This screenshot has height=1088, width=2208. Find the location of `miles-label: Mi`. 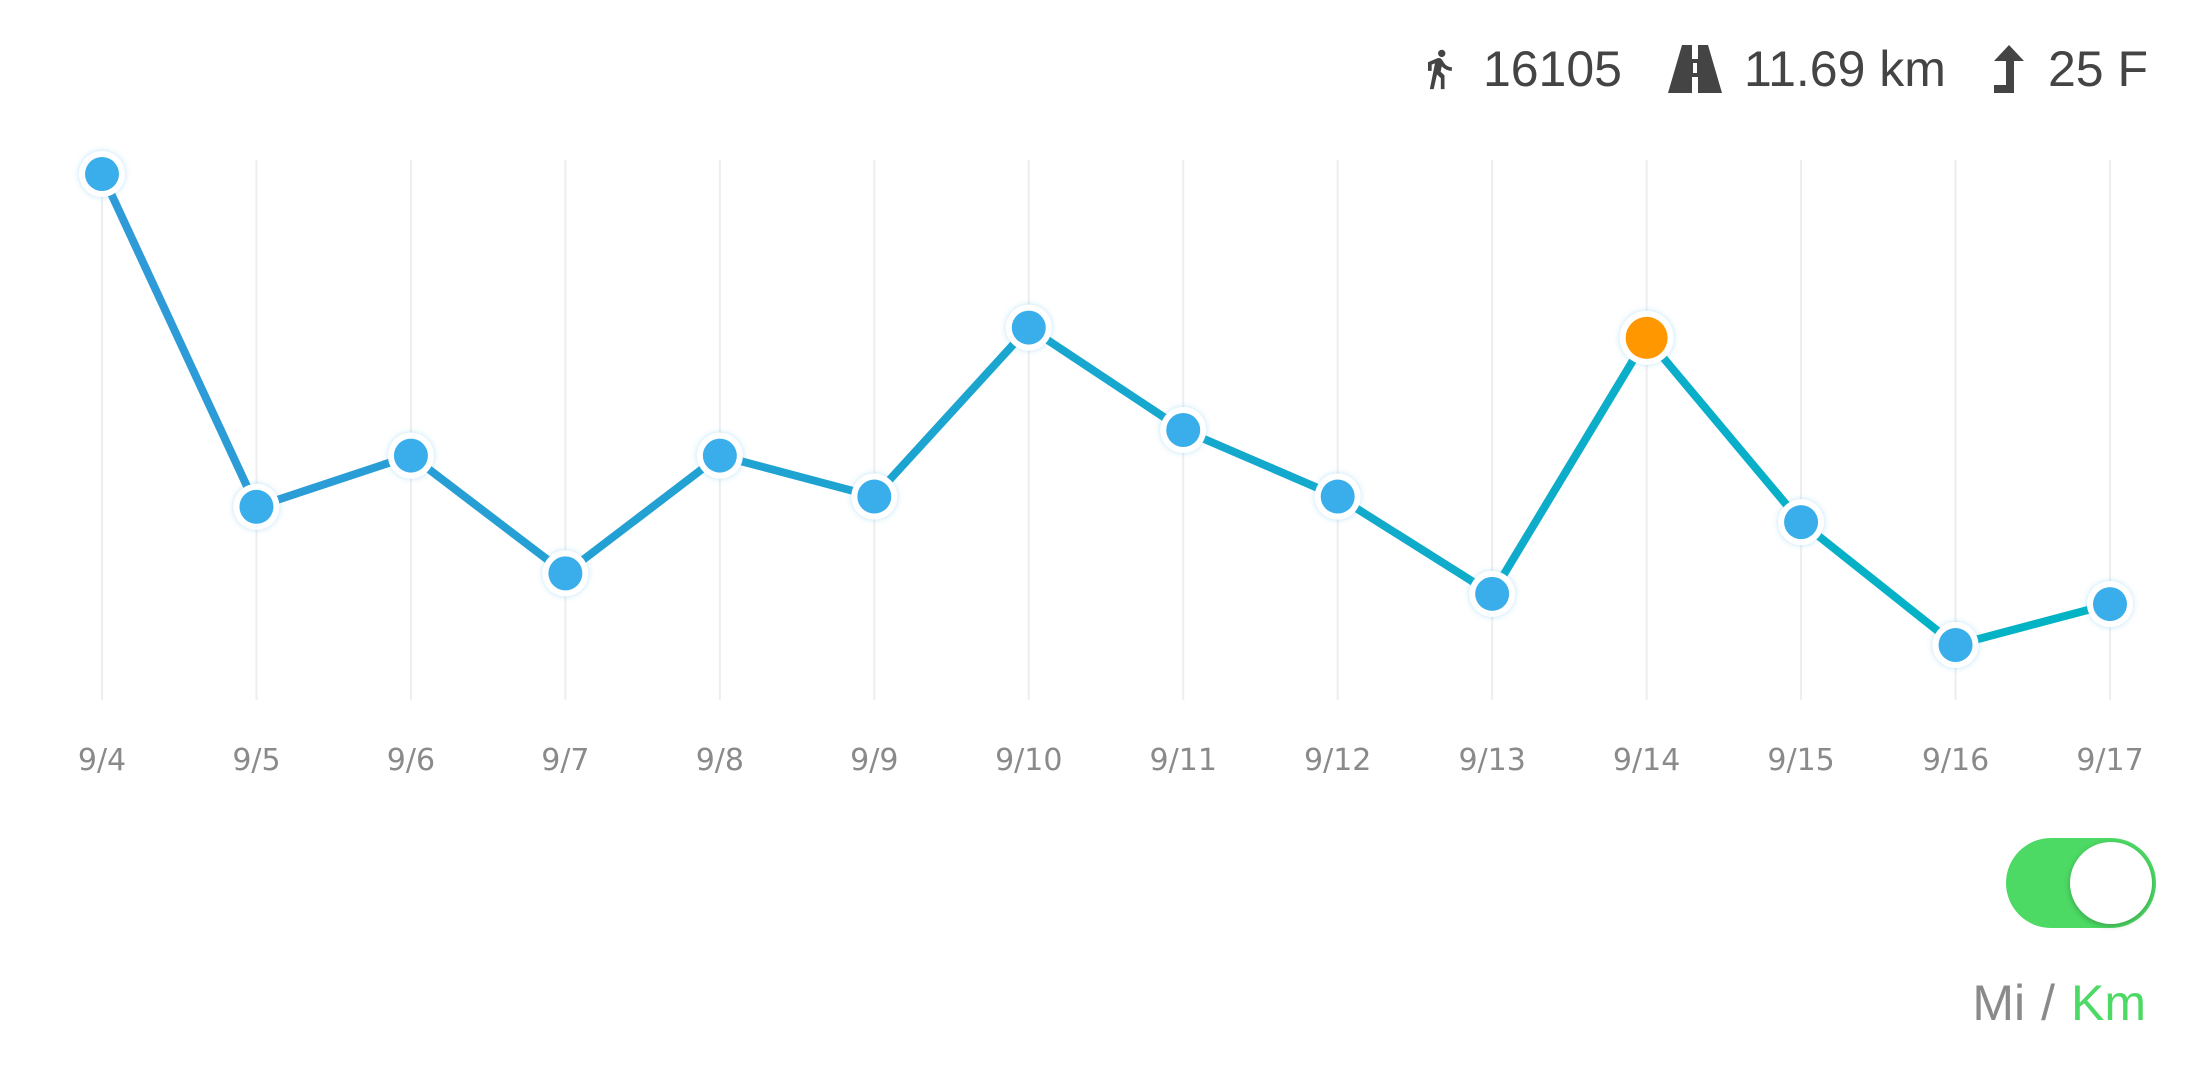

miles-label: Mi is located at coordinates (1999, 1003).